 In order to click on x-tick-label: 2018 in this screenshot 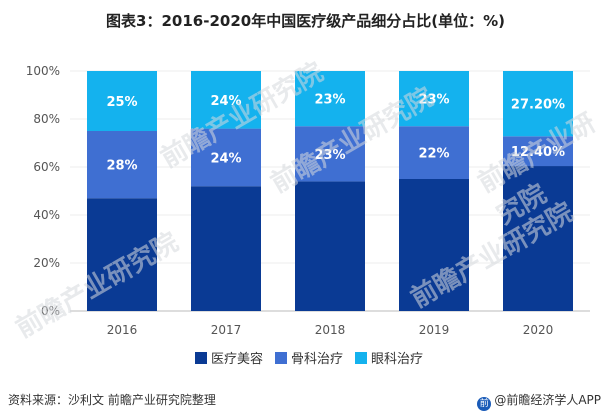, I will do `click(330, 330)`.